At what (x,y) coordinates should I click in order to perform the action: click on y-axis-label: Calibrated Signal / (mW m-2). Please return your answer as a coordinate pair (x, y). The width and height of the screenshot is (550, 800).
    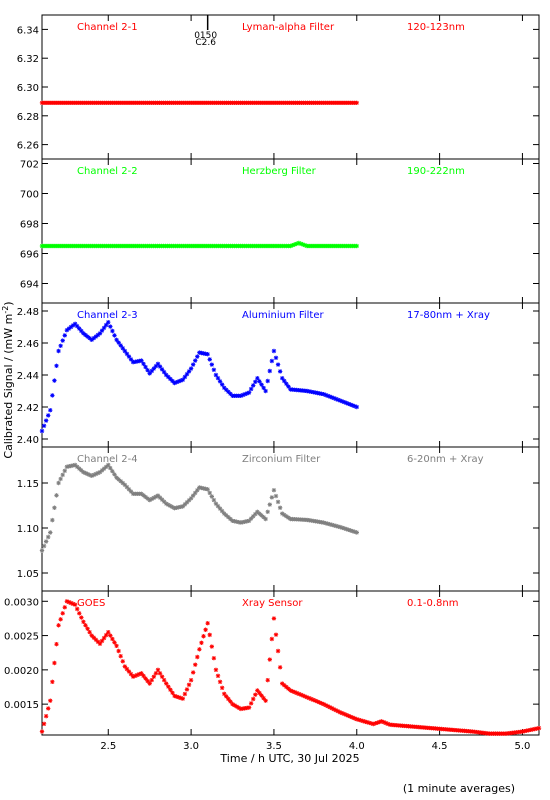
    Looking at the image, I should click on (8, 379).